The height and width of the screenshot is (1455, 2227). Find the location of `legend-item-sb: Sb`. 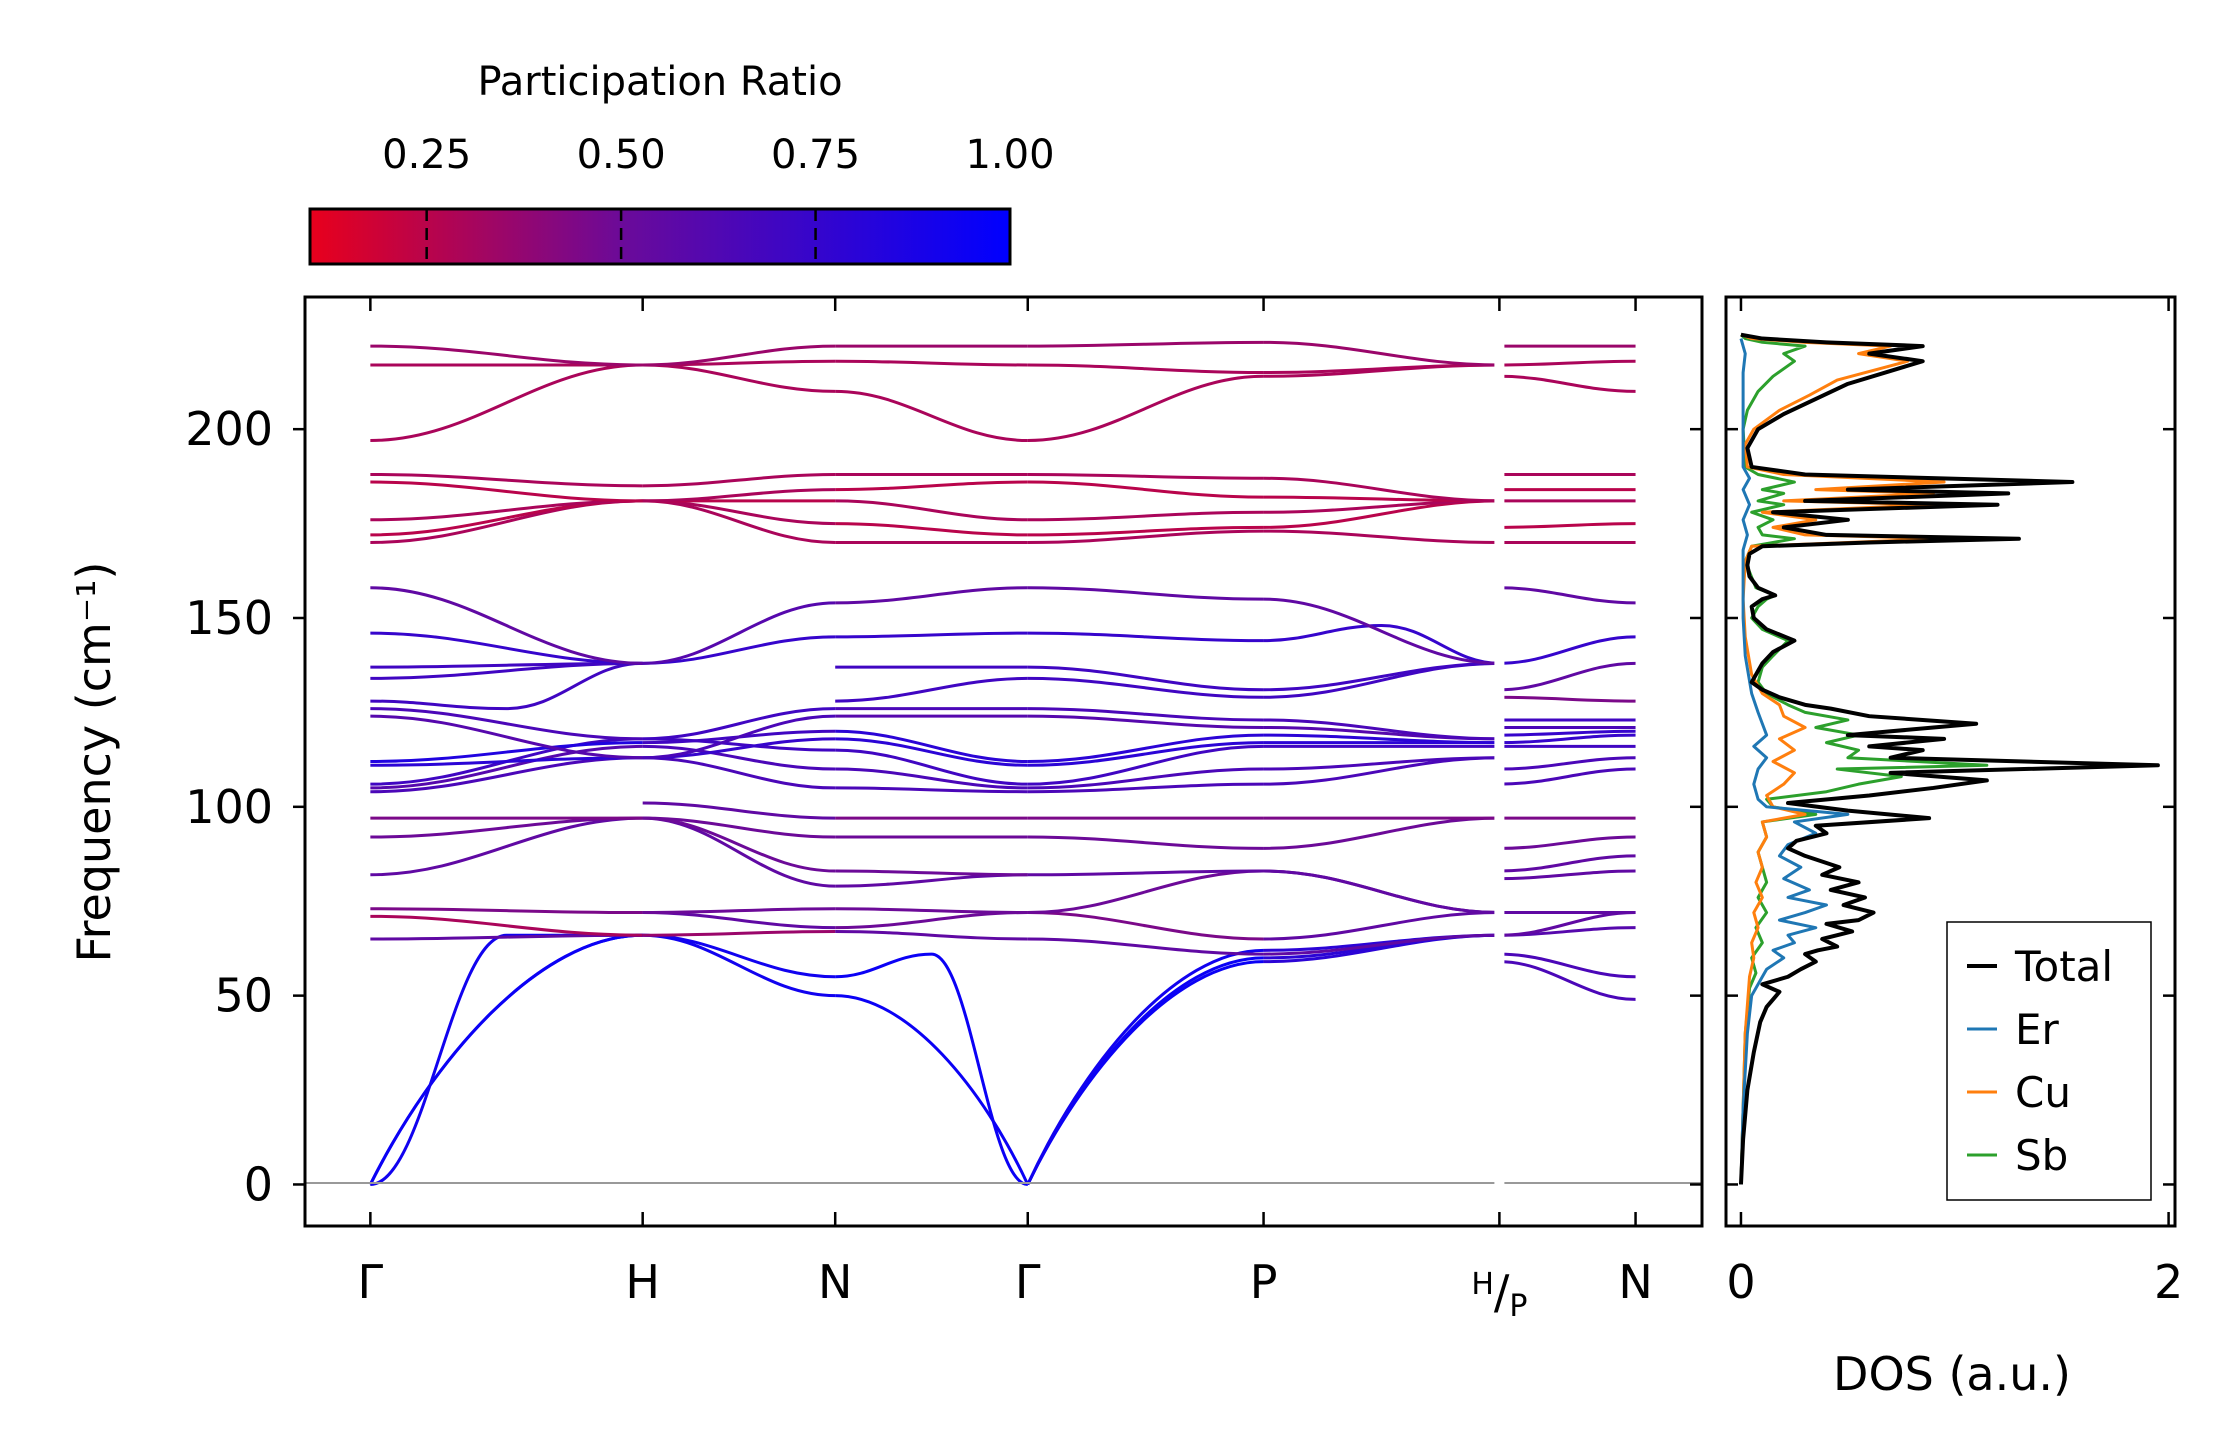

legend-item-sb: Sb is located at coordinates (2017, 1155).